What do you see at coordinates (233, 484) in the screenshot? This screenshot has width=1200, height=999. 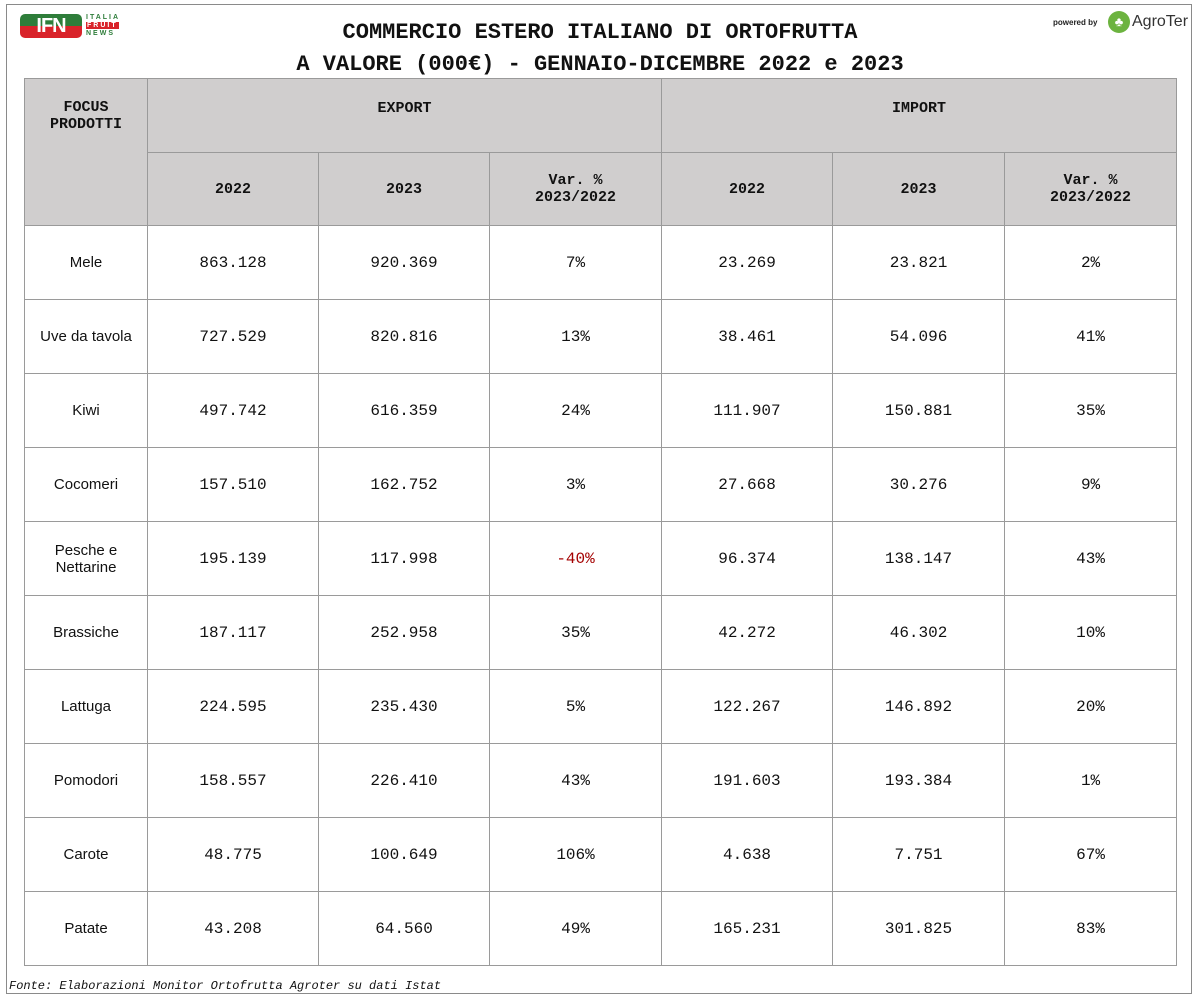 I see `cell-exp2022: 157.510` at bounding box center [233, 484].